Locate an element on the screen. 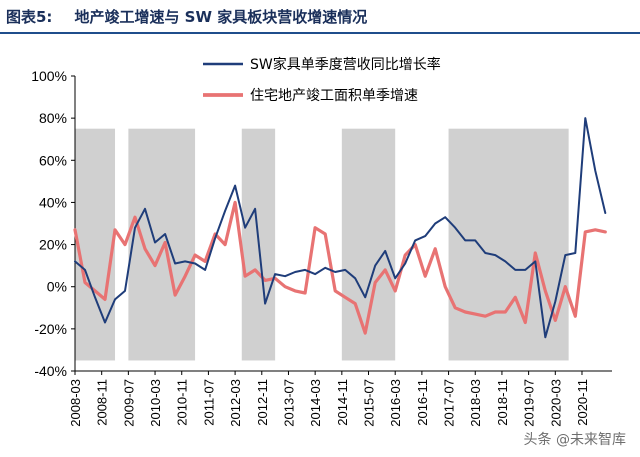 This screenshot has height=457, width=640. y-tick-label: -40% is located at coordinates (50, 371).